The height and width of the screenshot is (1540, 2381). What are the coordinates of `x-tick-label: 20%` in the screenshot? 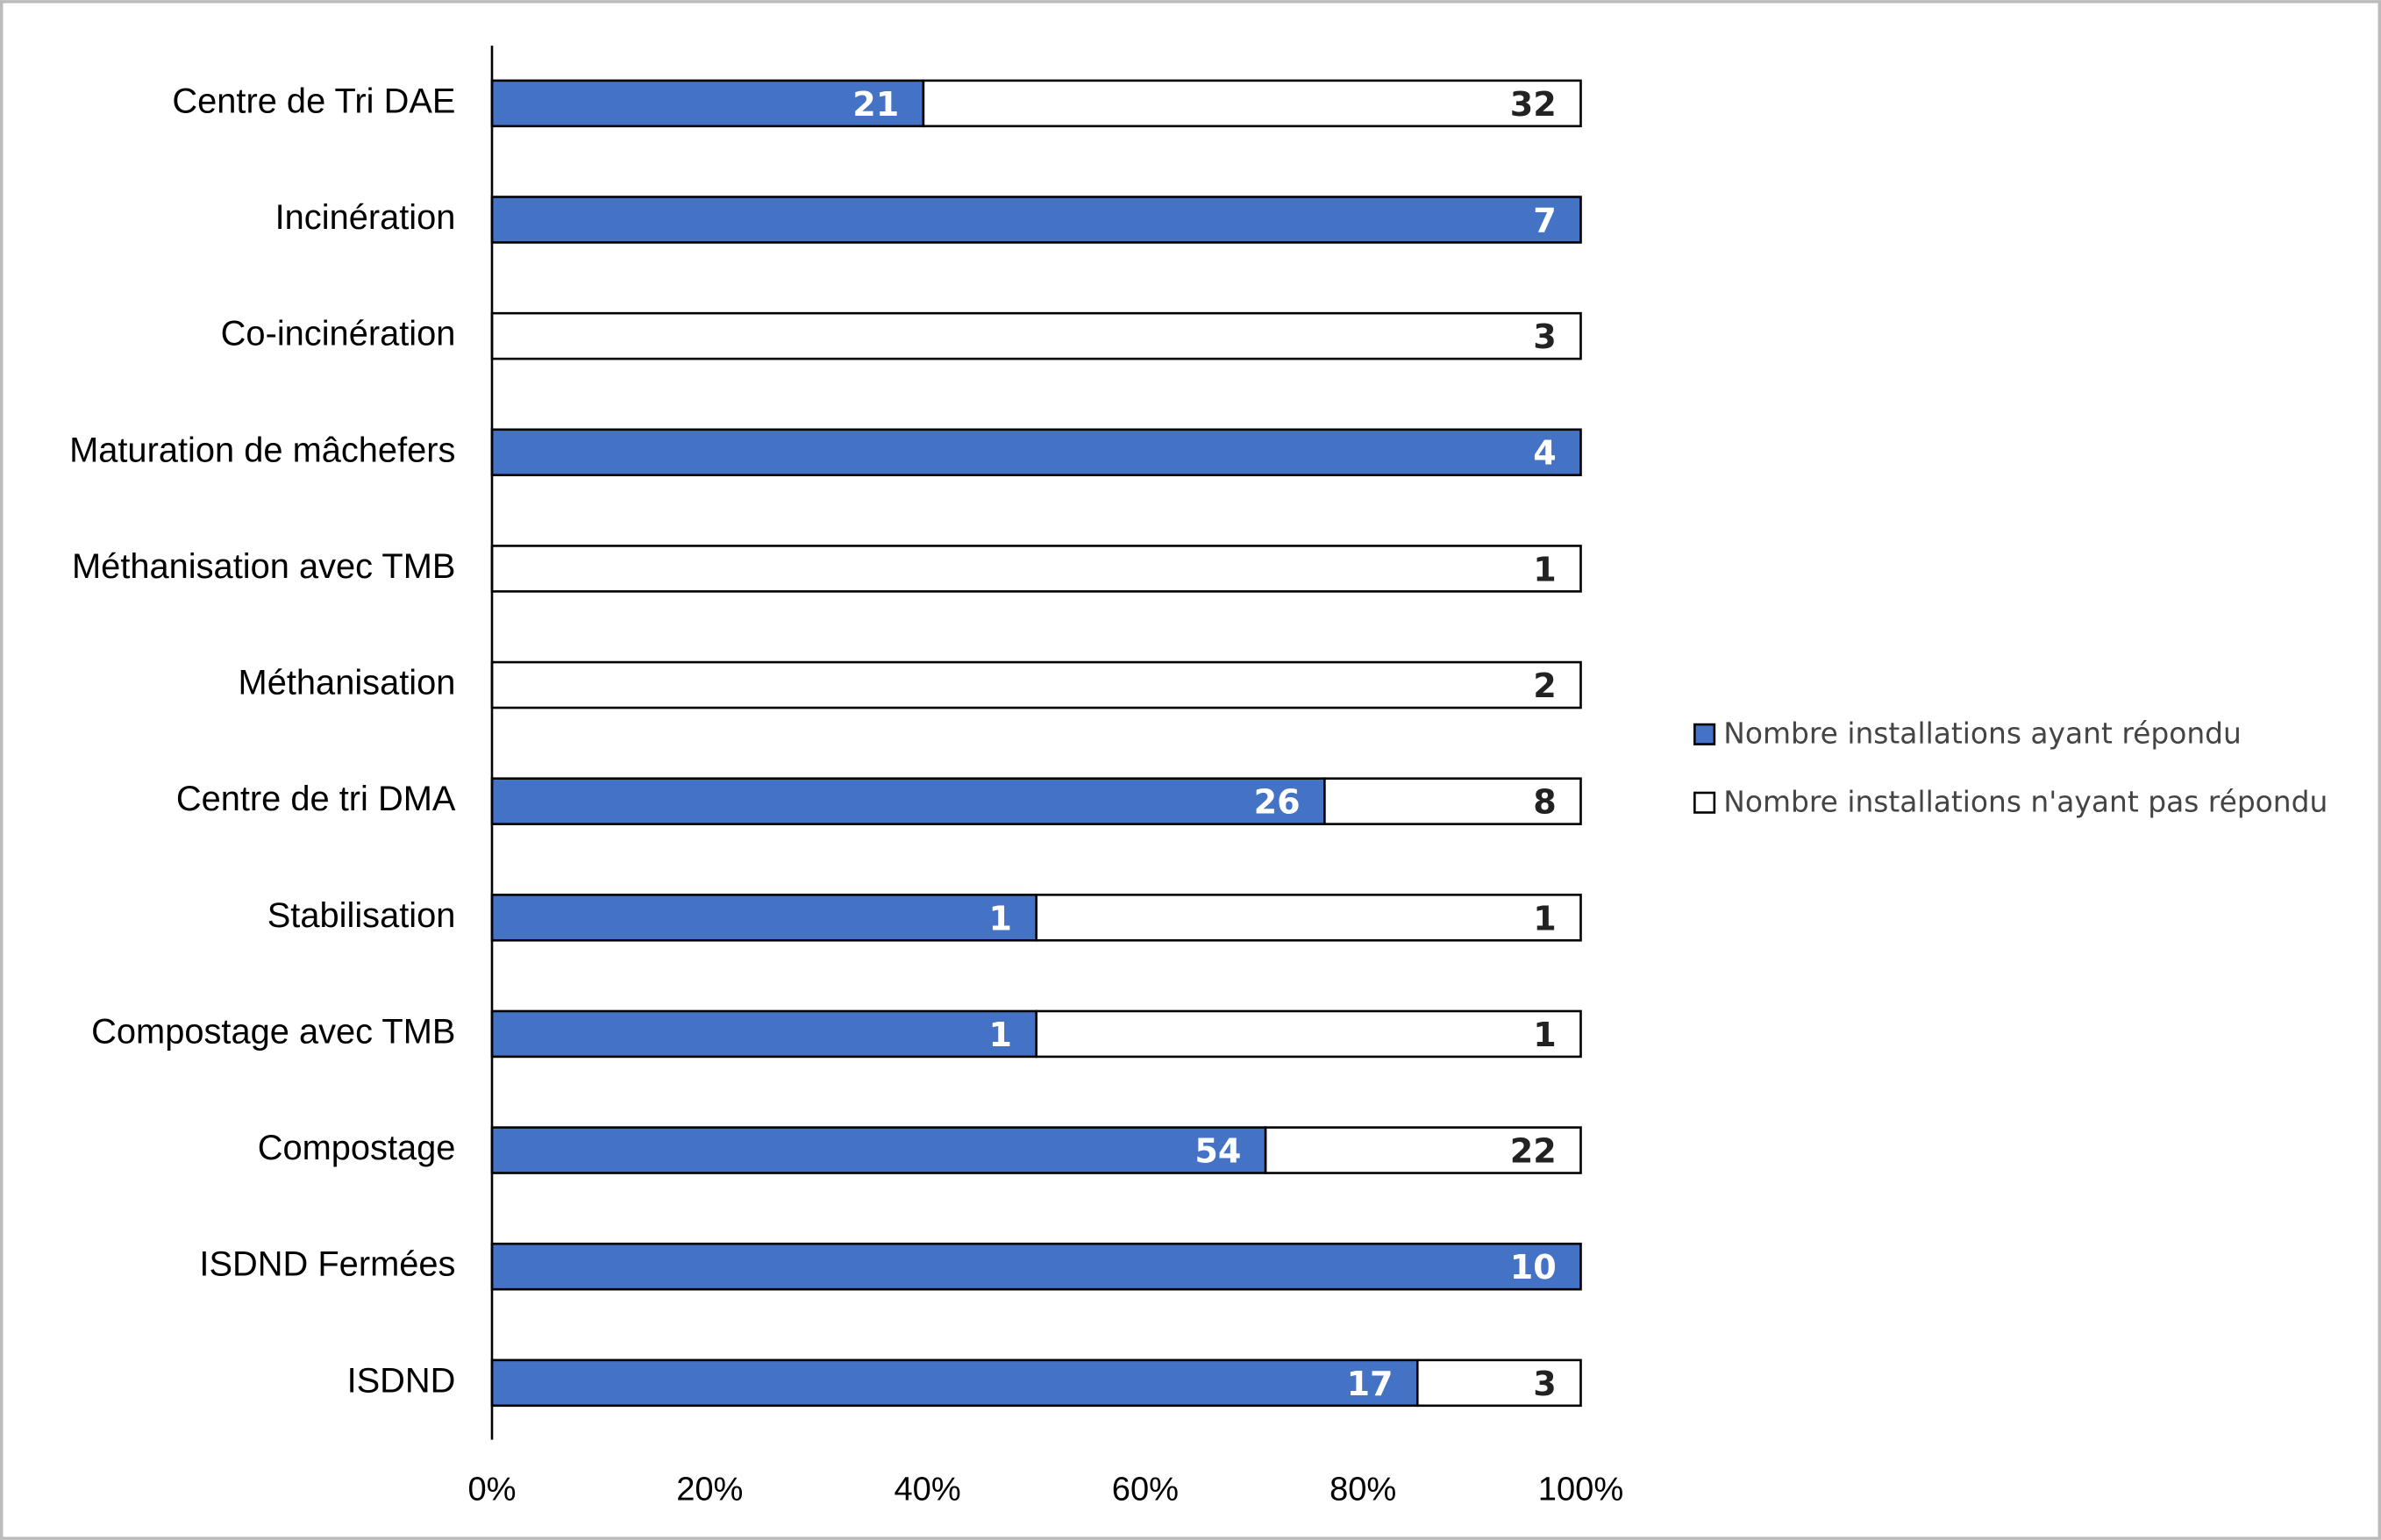 It's located at (710, 1490).